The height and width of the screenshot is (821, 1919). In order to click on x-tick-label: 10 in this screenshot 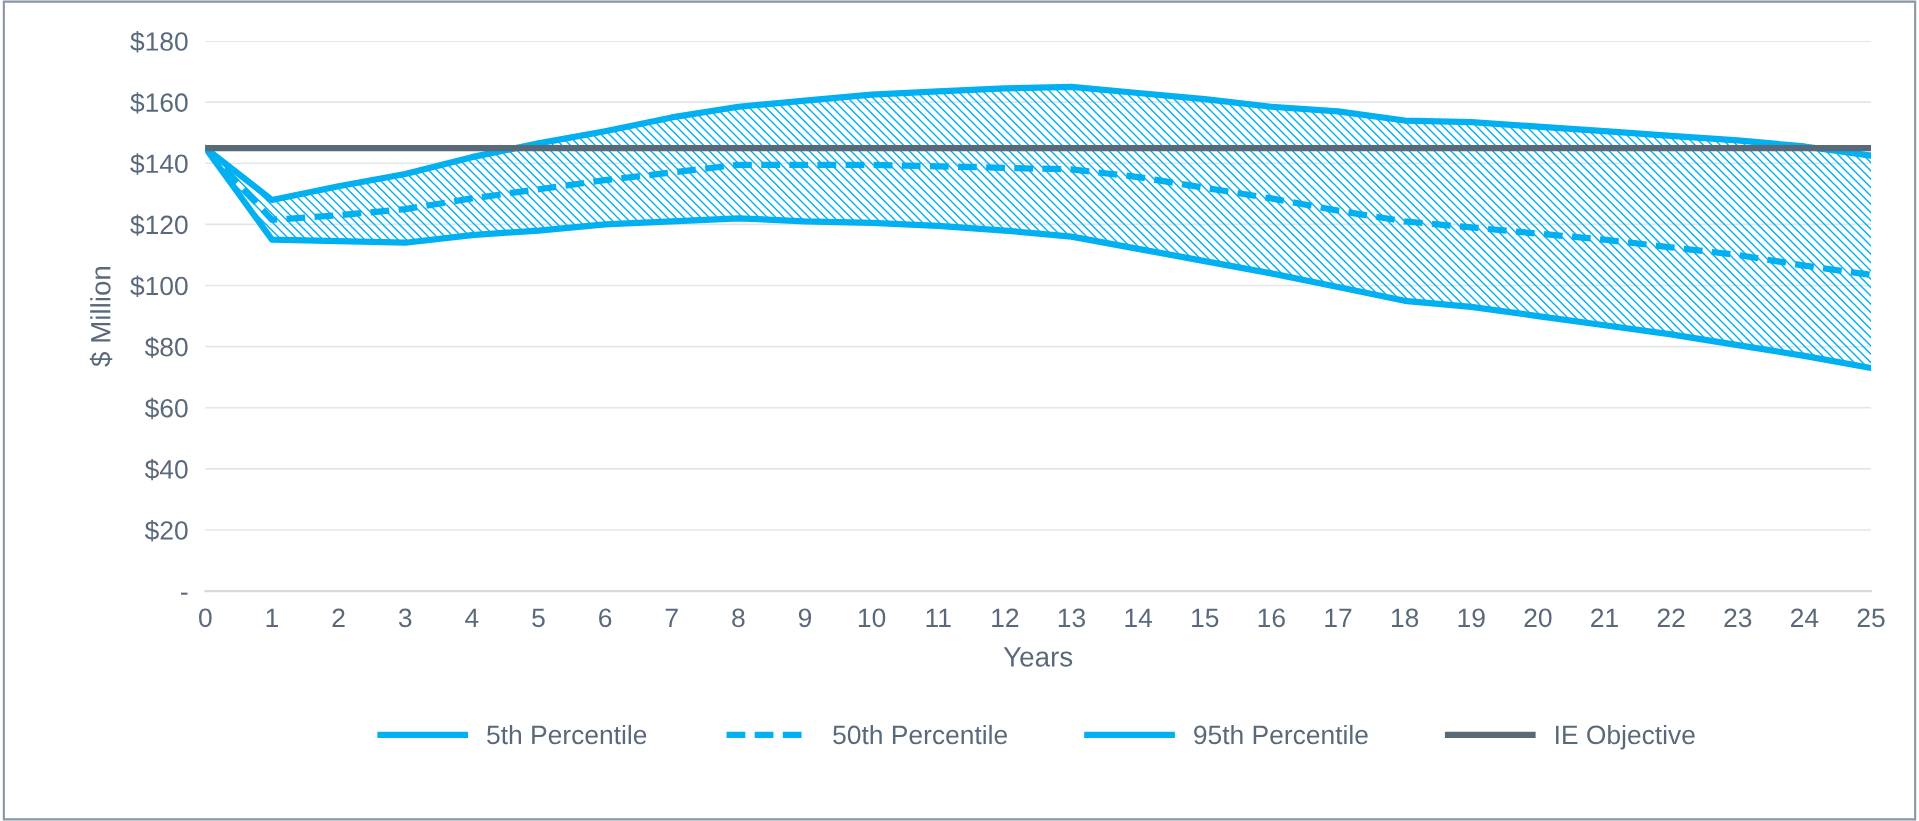, I will do `click(872, 618)`.